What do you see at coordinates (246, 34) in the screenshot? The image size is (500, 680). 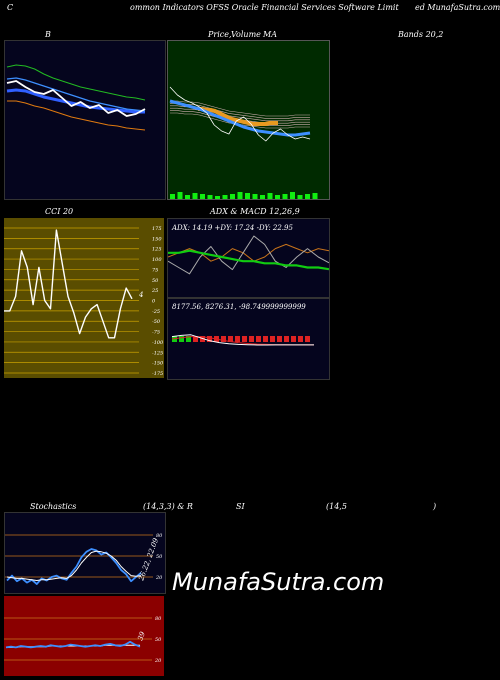 I see `volume-title: Volume` at bounding box center [246, 34].